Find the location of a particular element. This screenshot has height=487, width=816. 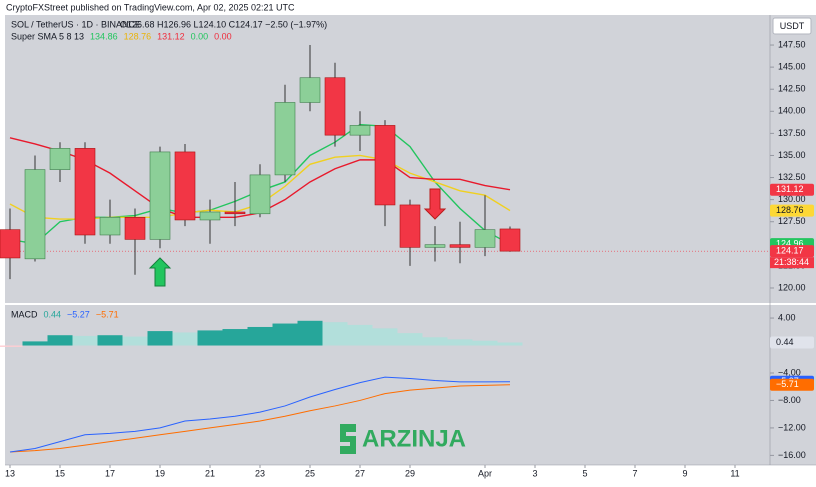

legend-value: 0.44 is located at coordinates (53, 314).